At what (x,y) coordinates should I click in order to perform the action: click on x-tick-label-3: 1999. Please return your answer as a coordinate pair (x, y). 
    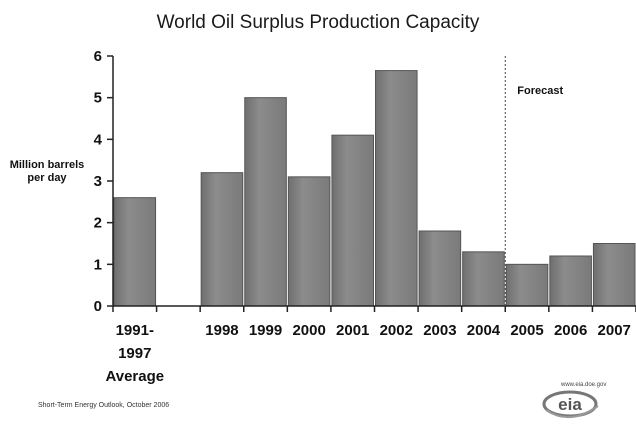
    Looking at the image, I should click on (265, 330).